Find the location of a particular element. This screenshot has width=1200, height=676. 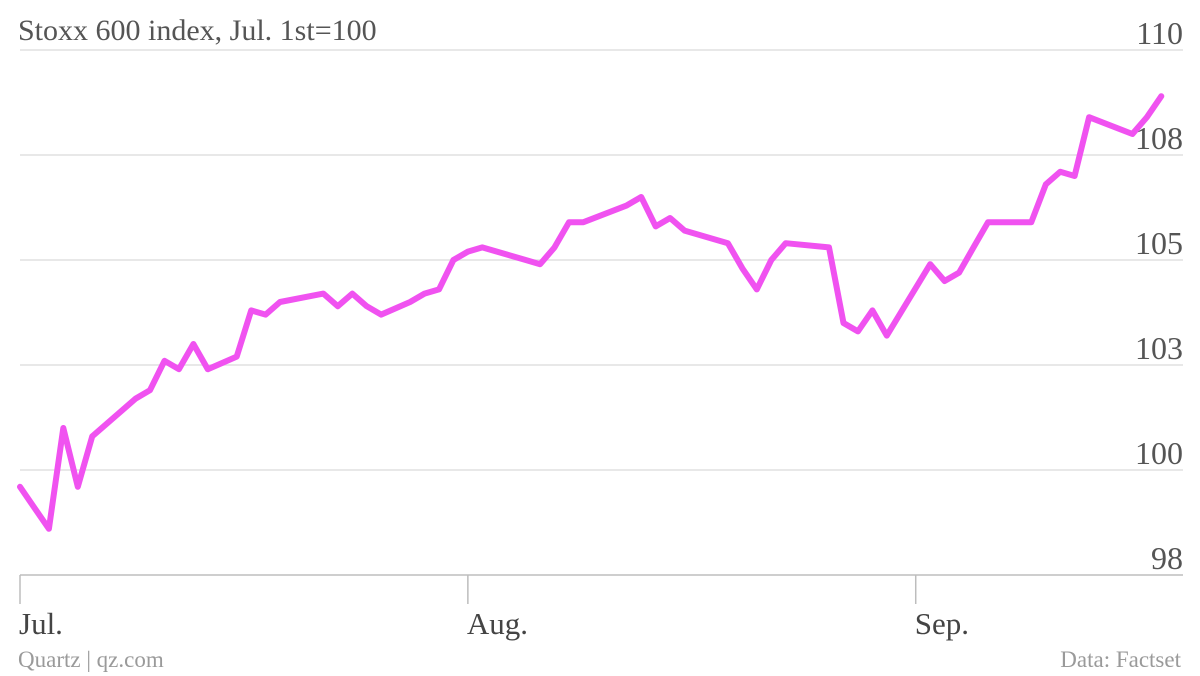

y-tick-label: 103 is located at coordinates (1159, 348).